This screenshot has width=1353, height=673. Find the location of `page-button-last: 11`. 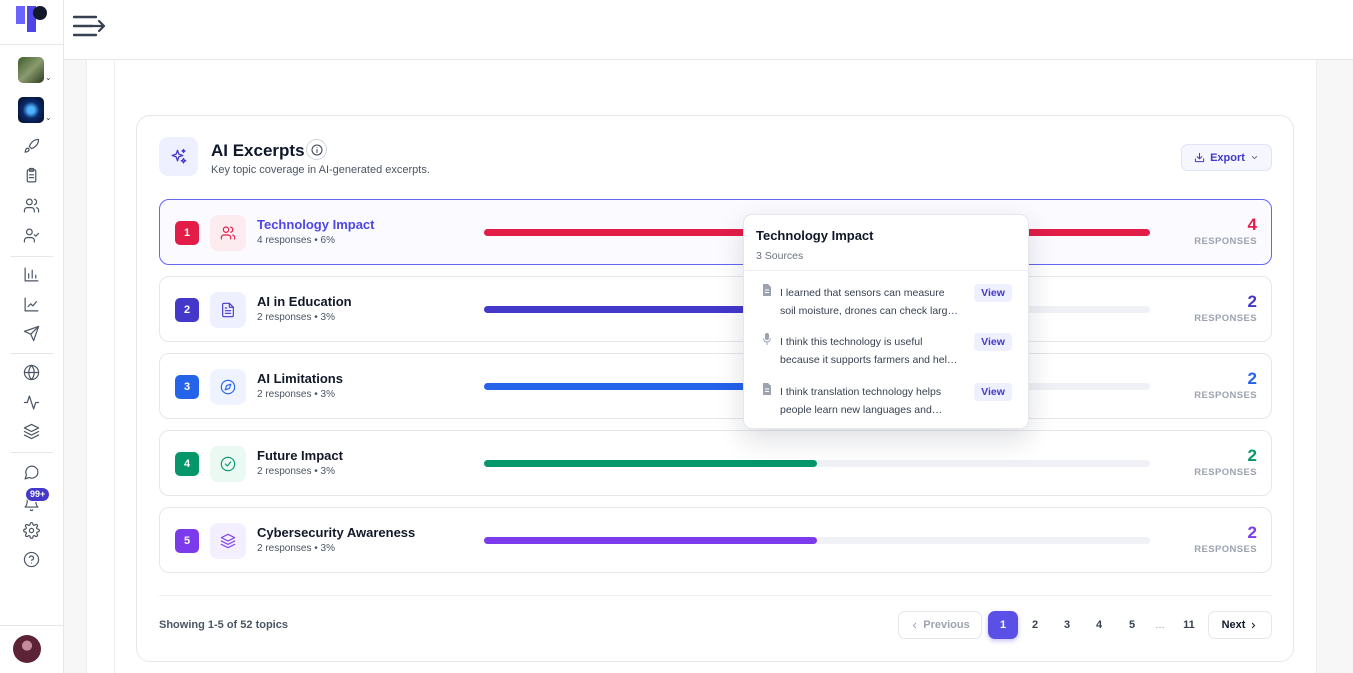

page-button-last: 11 is located at coordinates (1189, 625).